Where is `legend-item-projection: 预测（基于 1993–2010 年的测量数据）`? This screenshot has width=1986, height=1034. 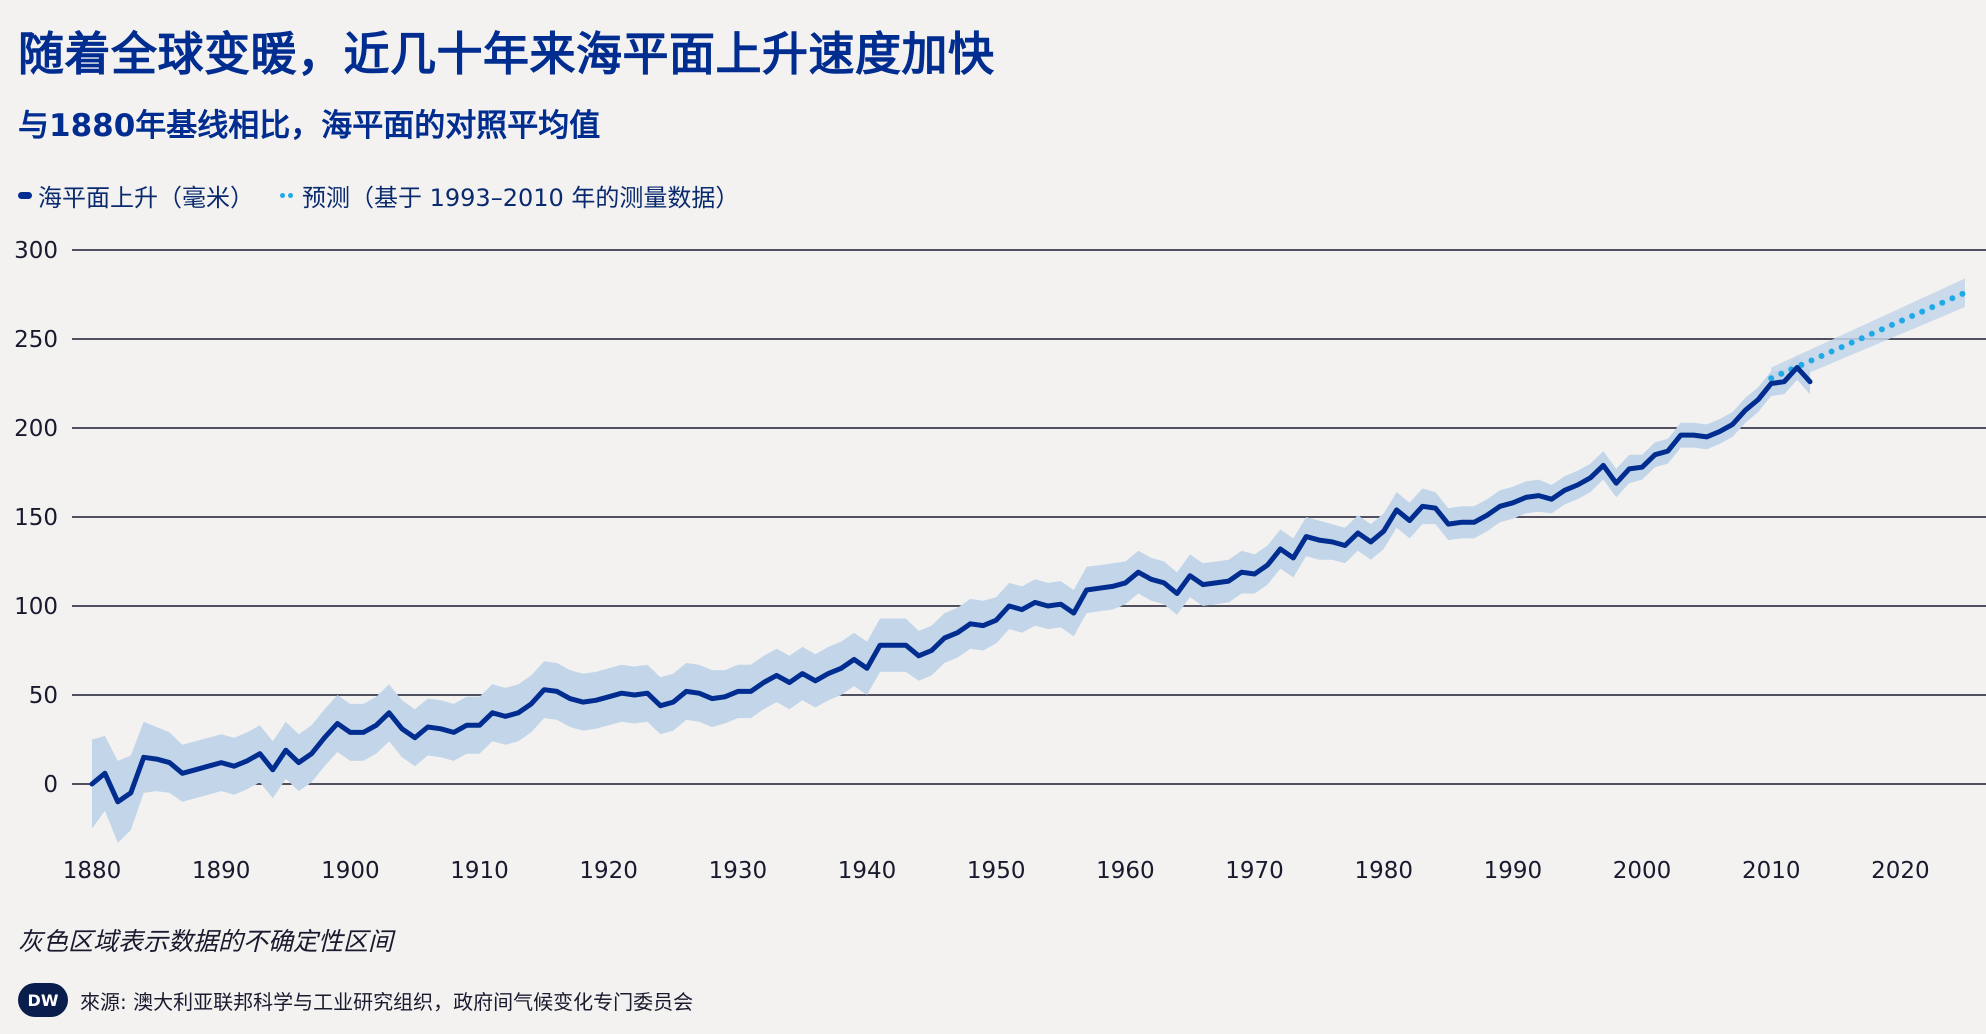
legend-item-projection: 预测（基于 1993–2010 年的测量数据） is located at coordinates (509, 195).